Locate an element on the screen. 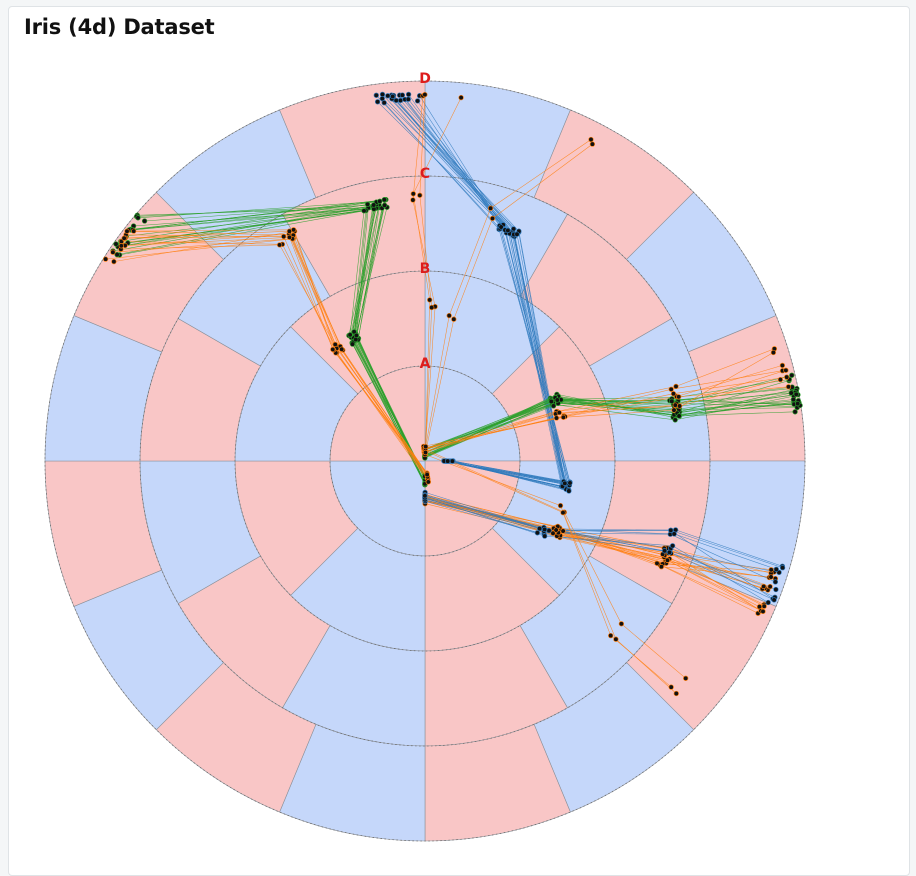 The width and height of the screenshot is (916, 876). data-point-5-3-C is located at coordinates (679, 397).